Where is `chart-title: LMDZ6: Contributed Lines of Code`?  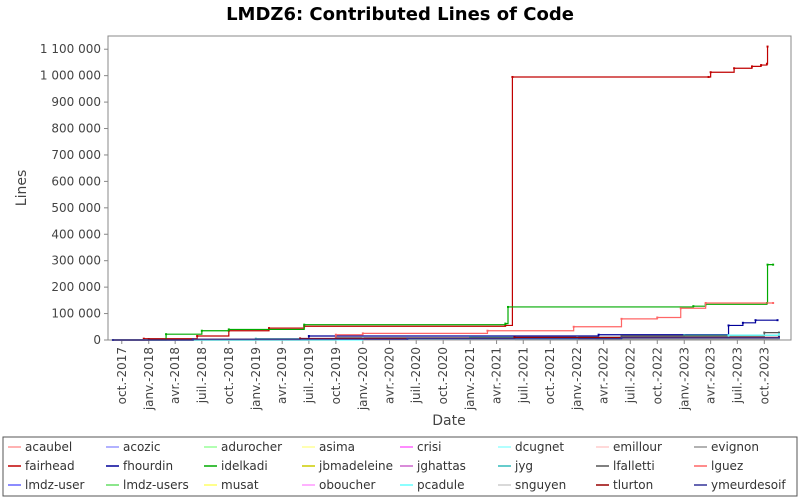
chart-title: LMDZ6: Contributed Lines of Code is located at coordinates (400, 14).